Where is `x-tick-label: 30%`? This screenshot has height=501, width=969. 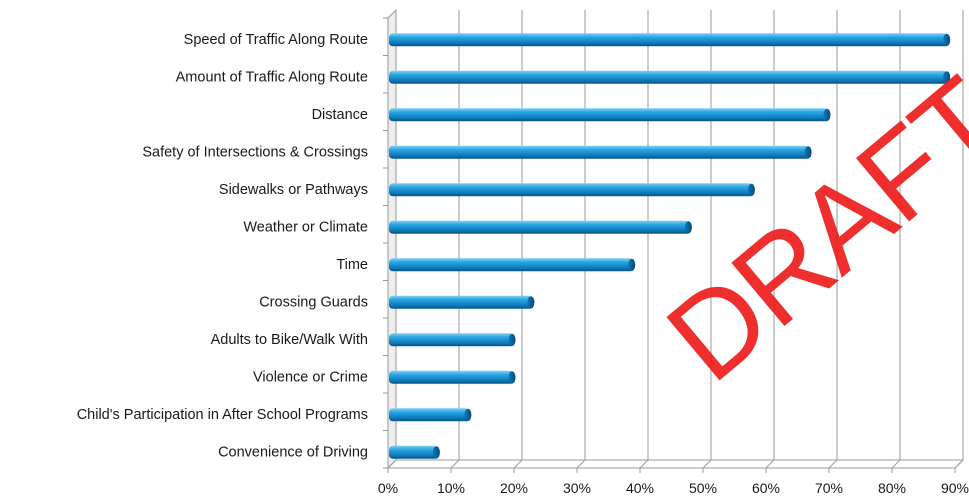 x-tick-label: 30% is located at coordinates (577, 488).